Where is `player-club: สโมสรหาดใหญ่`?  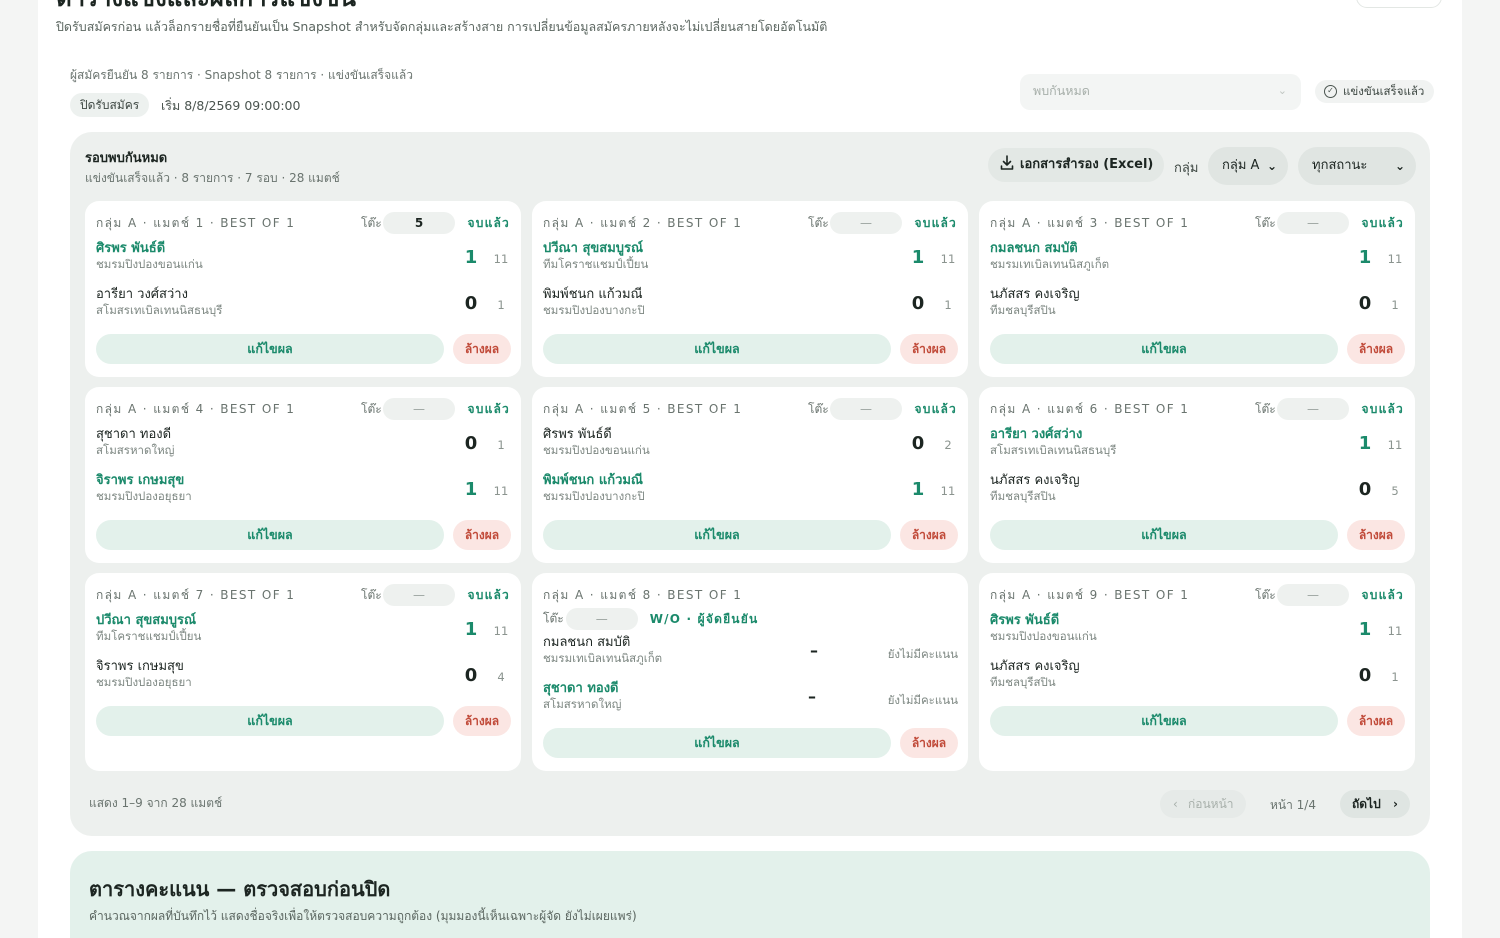 player-club: สโมสรหาดใหญ่ is located at coordinates (135, 450).